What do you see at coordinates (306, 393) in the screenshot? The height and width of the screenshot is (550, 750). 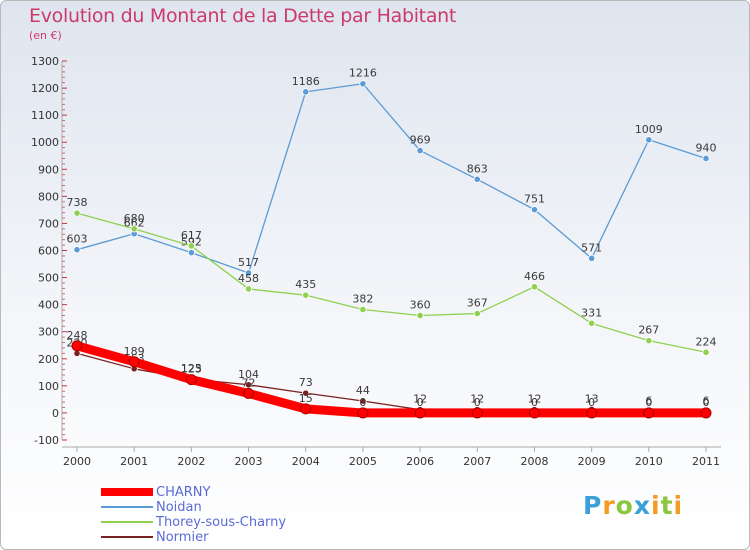 I see `data-point-normier` at bounding box center [306, 393].